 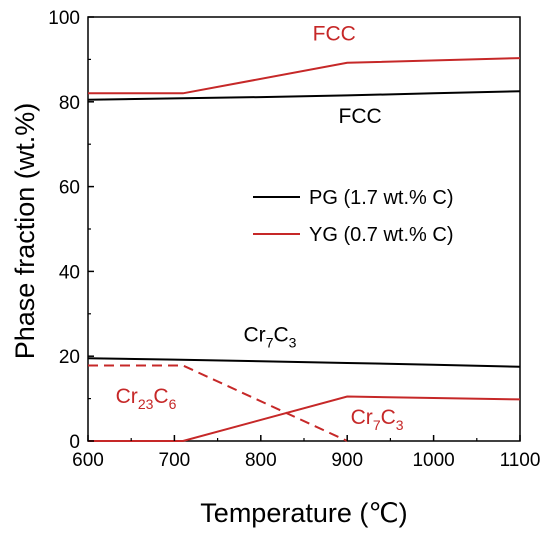 What do you see at coordinates (69, 357) in the screenshot?
I see `y-tick-label: 20` at bounding box center [69, 357].